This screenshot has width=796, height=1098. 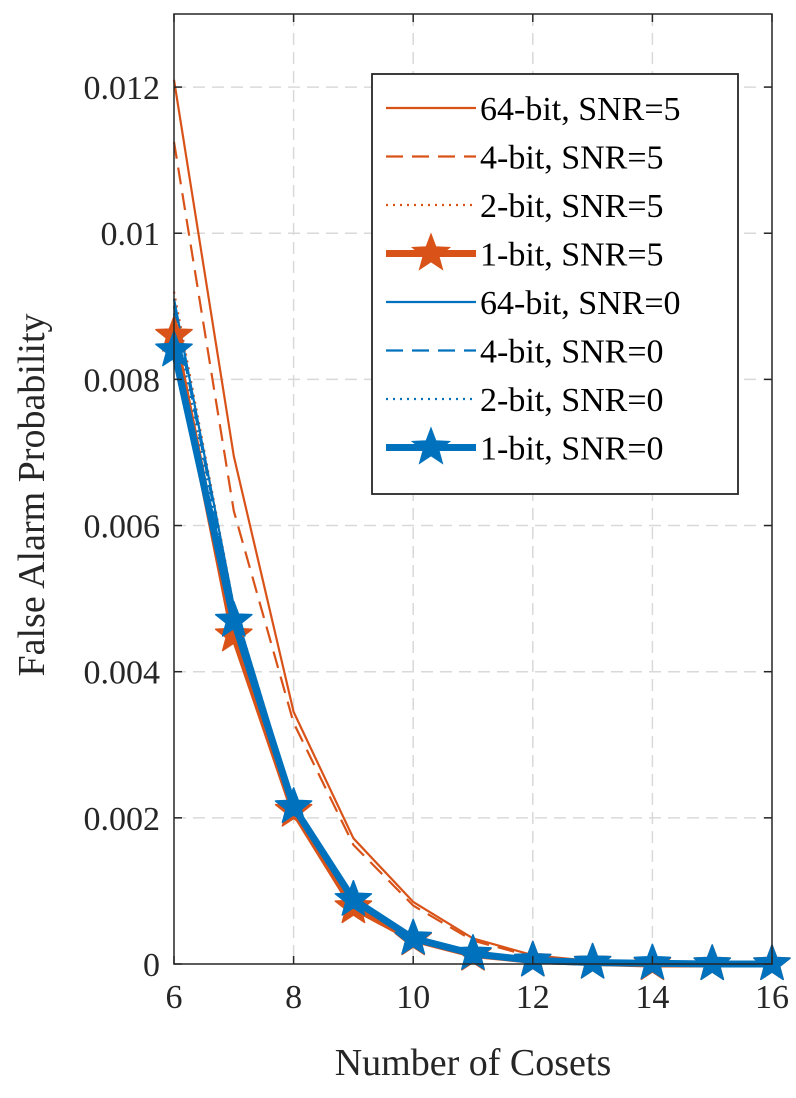 What do you see at coordinates (413, 997) in the screenshot?
I see `x-tick-label: 10` at bounding box center [413, 997].